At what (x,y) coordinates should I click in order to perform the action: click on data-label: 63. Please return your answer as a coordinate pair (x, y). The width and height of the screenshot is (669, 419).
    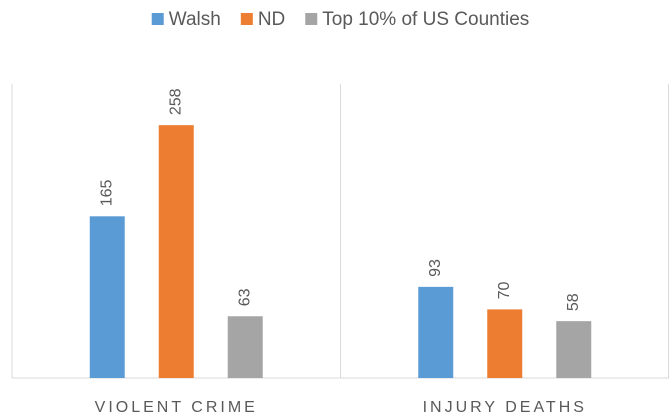
    Looking at the image, I should click on (244, 297).